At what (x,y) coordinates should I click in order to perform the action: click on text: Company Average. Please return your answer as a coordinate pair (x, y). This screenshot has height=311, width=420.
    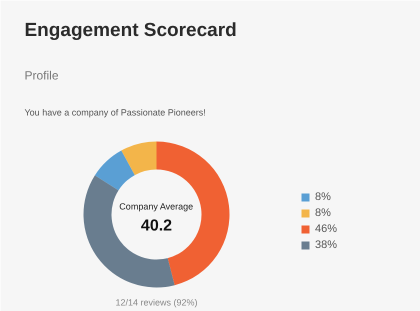
    Looking at the image, I should click on (156, 207).